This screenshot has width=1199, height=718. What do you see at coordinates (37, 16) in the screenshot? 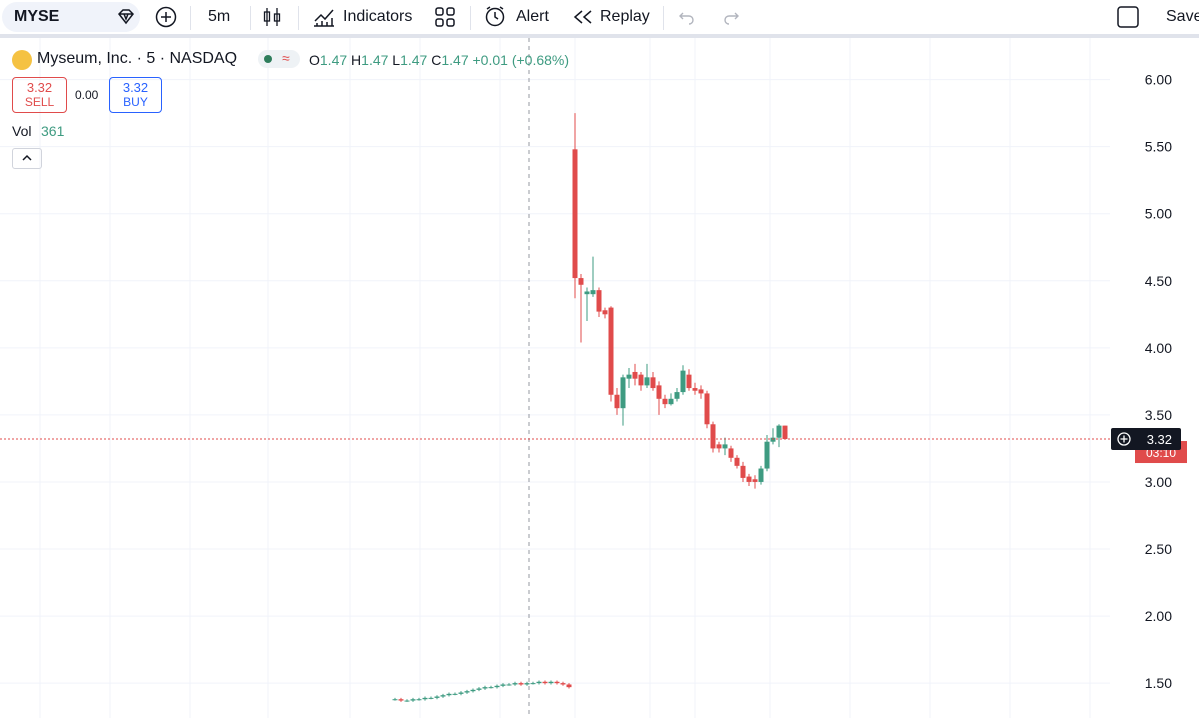
I see `symbol: MYSE` at bounding box center [37, 16].